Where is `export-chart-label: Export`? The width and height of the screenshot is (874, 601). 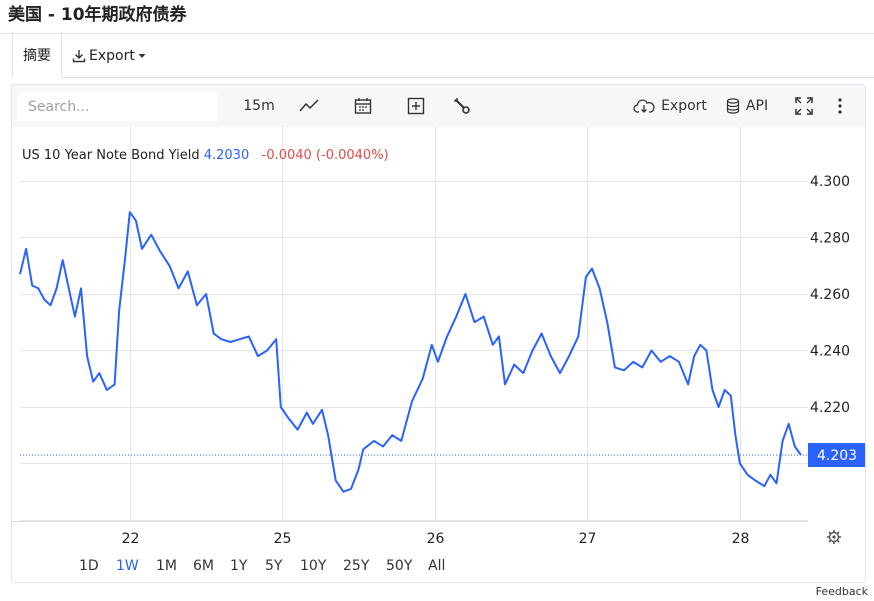 export-chart-label: Export is located at coordinates (684, 106).